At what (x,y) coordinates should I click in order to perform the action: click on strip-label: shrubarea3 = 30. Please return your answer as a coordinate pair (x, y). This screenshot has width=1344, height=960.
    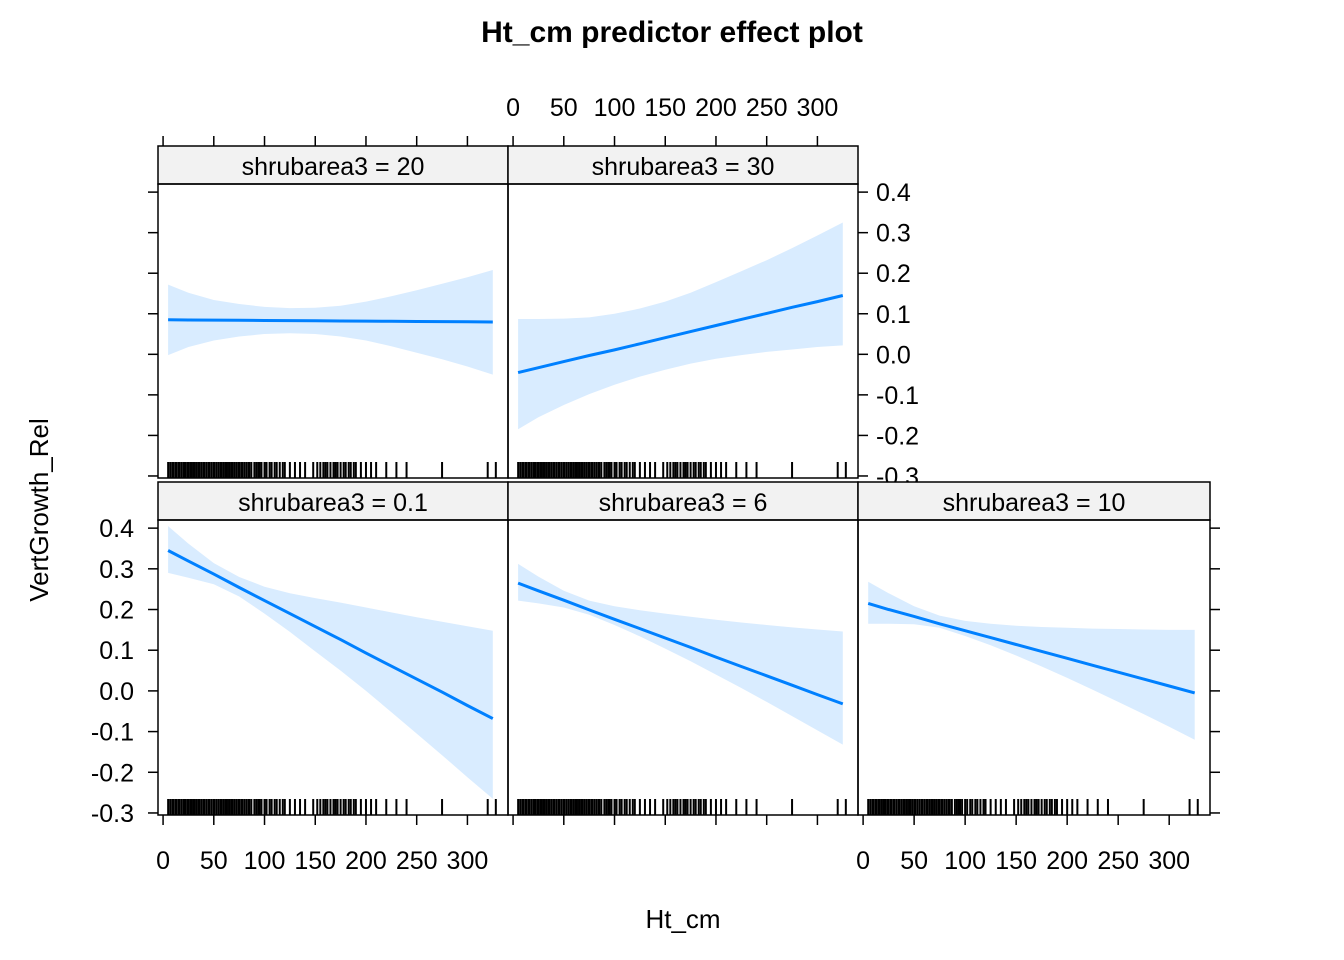
    Looking at the image, I should click on (683, 167).